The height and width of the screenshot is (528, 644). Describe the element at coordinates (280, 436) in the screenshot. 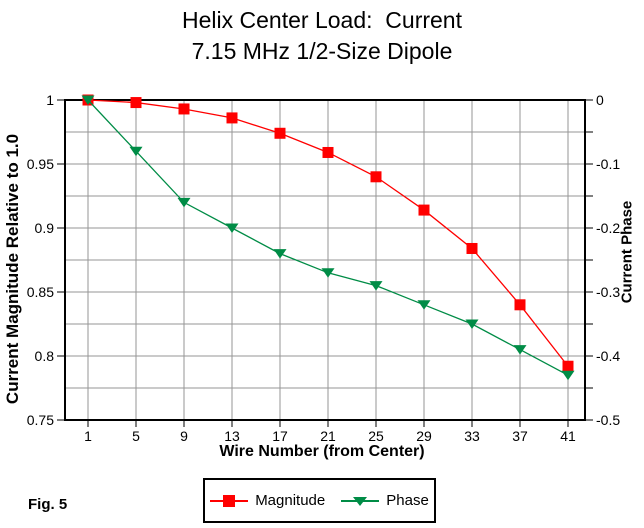

I see `x-tick-label: 17` at that location.